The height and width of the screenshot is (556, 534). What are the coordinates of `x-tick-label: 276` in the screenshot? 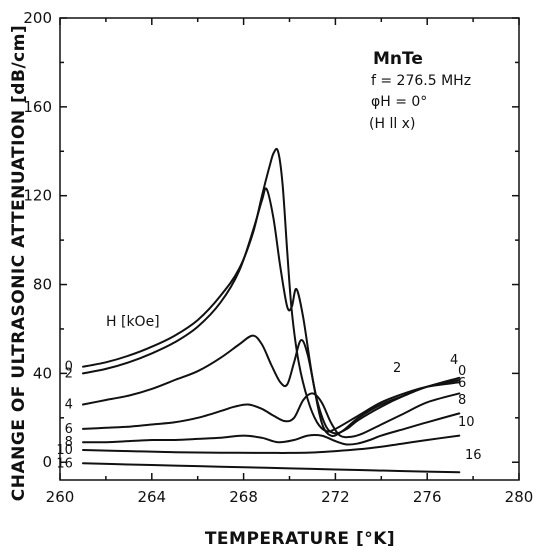 It's located at (427, 497).